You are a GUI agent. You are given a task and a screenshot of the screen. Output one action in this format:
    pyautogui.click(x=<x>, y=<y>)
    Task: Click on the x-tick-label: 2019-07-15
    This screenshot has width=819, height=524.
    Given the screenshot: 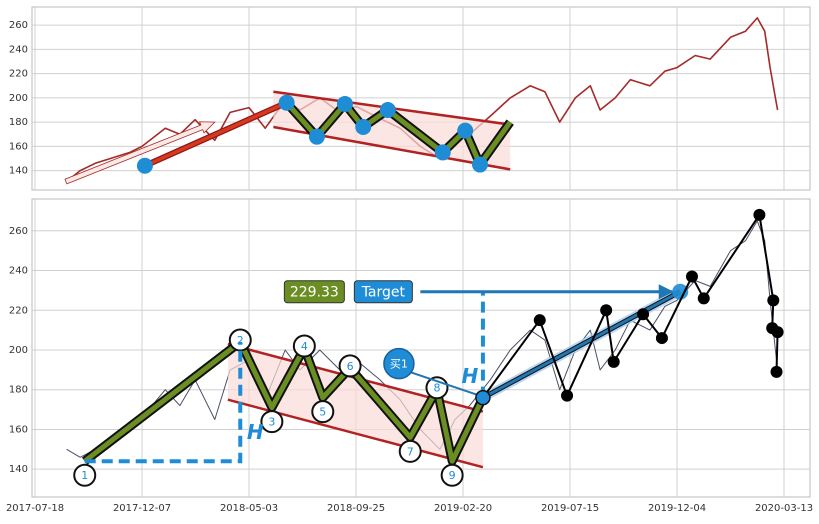 What is the action you would take?
    pyautogui.click(x=570, y=508)
    